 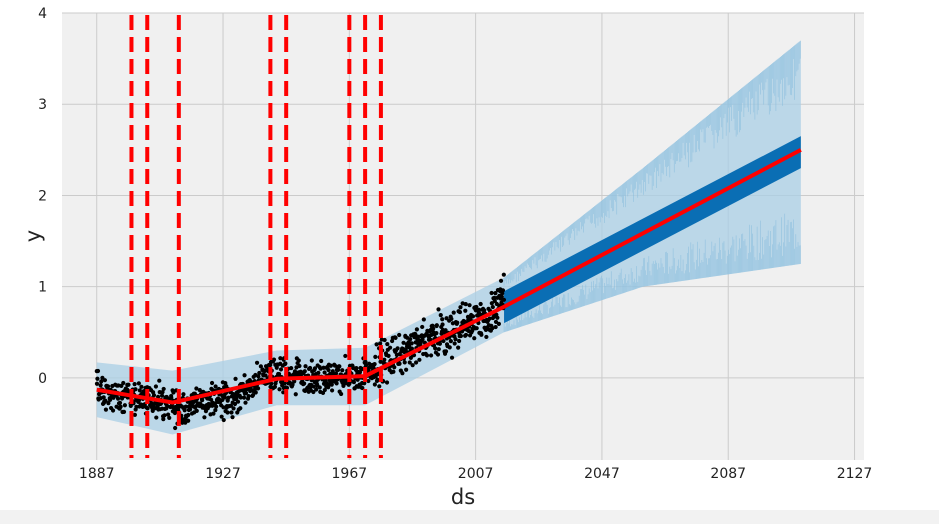 I want to click on x-tick-label: 2047, so click(x=602, y=474).